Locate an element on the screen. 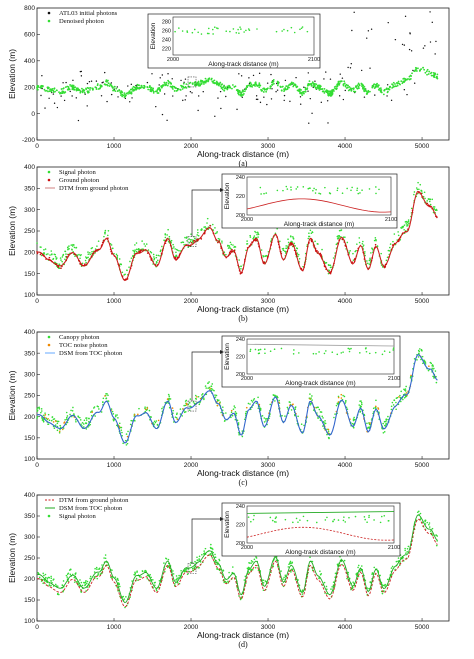 This screenshot has height=659, width=474. x-axis-label: Along-track distance (m) is located at coordinates (243, 154).